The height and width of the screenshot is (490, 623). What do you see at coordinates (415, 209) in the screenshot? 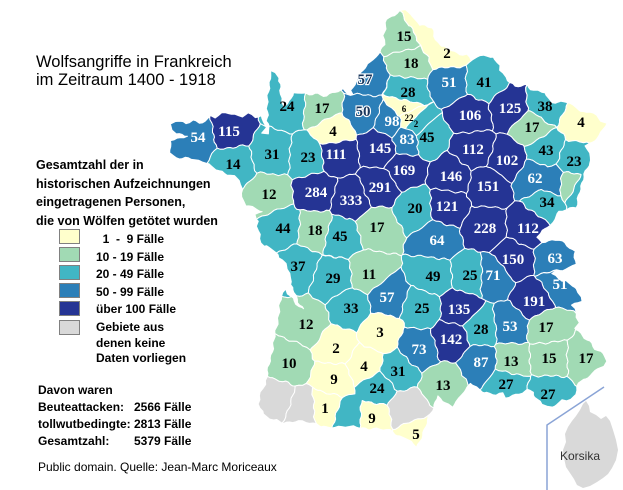
I see `svg-text: 20` at bounding box center [415, 209].